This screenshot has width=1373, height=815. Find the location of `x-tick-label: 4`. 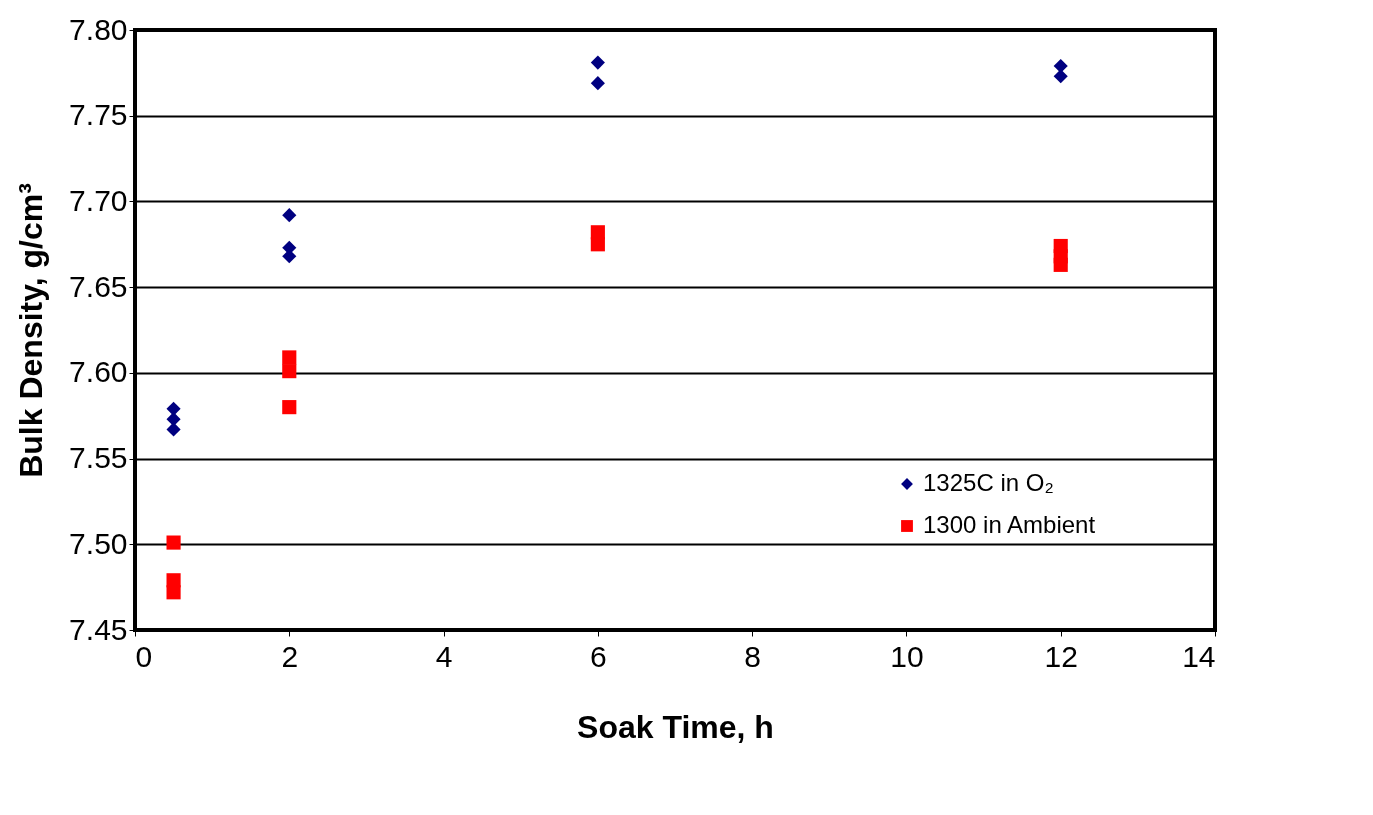

x-tick-label: 4 is located at coordinates (444, 656).